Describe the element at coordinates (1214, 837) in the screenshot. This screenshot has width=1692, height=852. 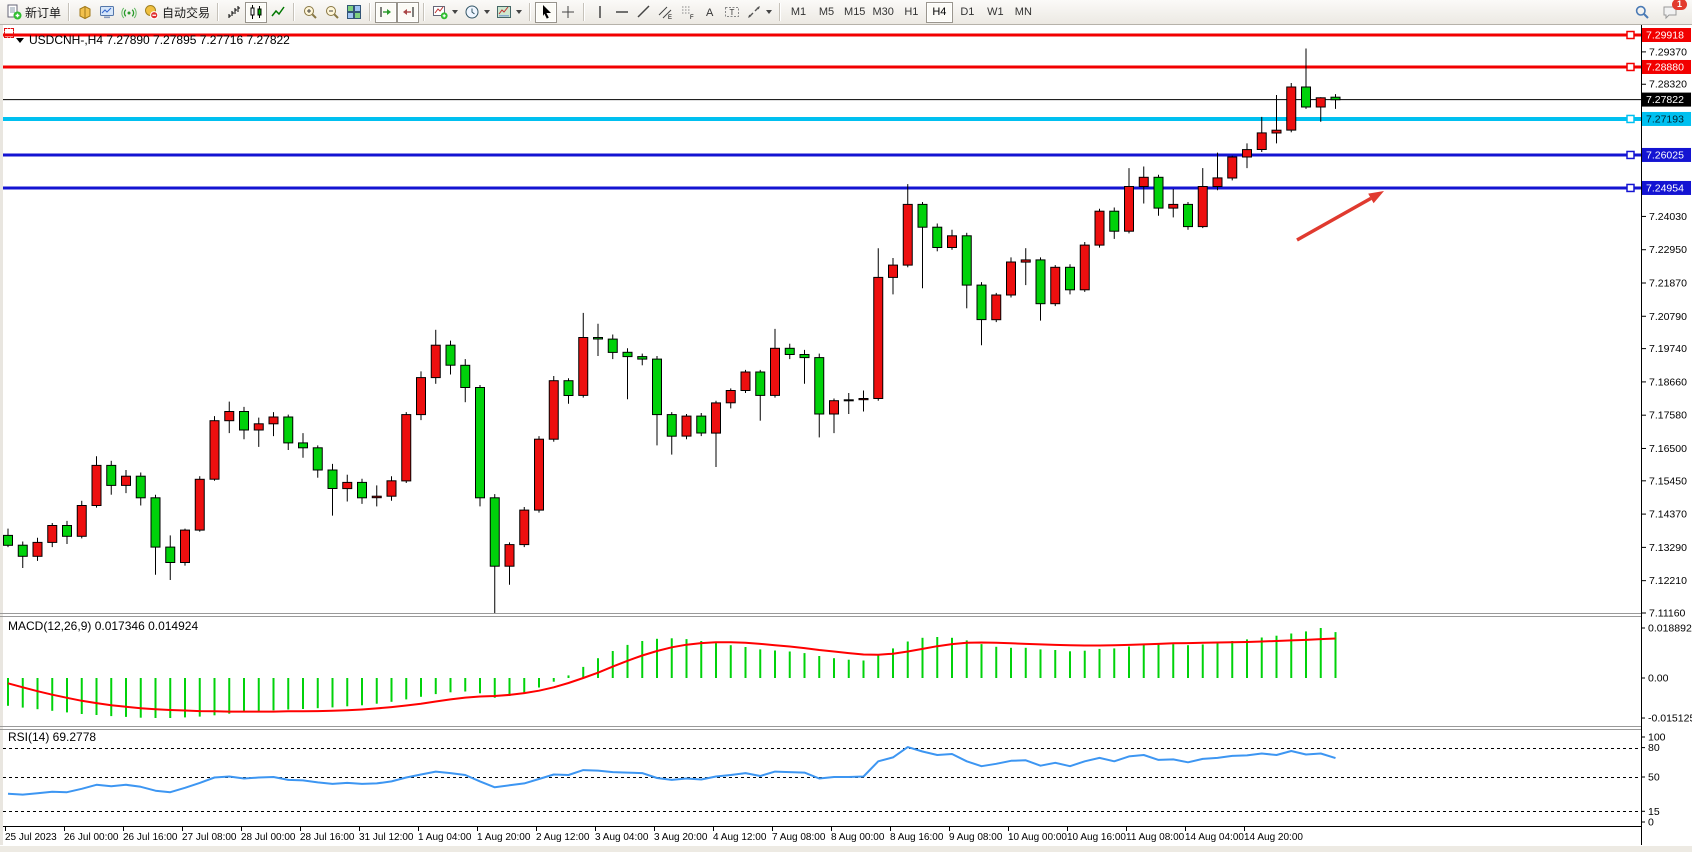
I see `svg-text: 14 Aug 04:00` at that location.